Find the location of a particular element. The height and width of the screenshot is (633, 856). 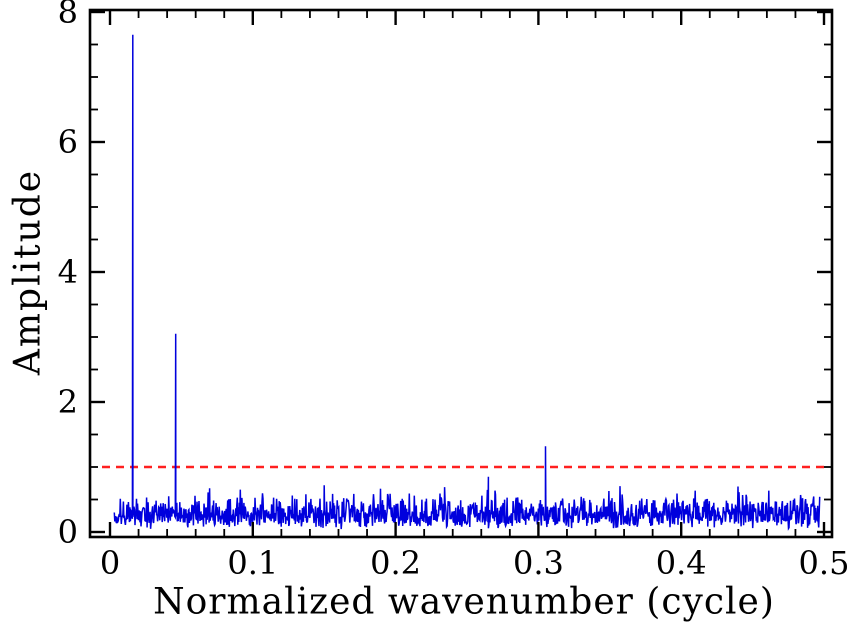

x-tick-label: 0.5 is located at coordinates (824, 563).